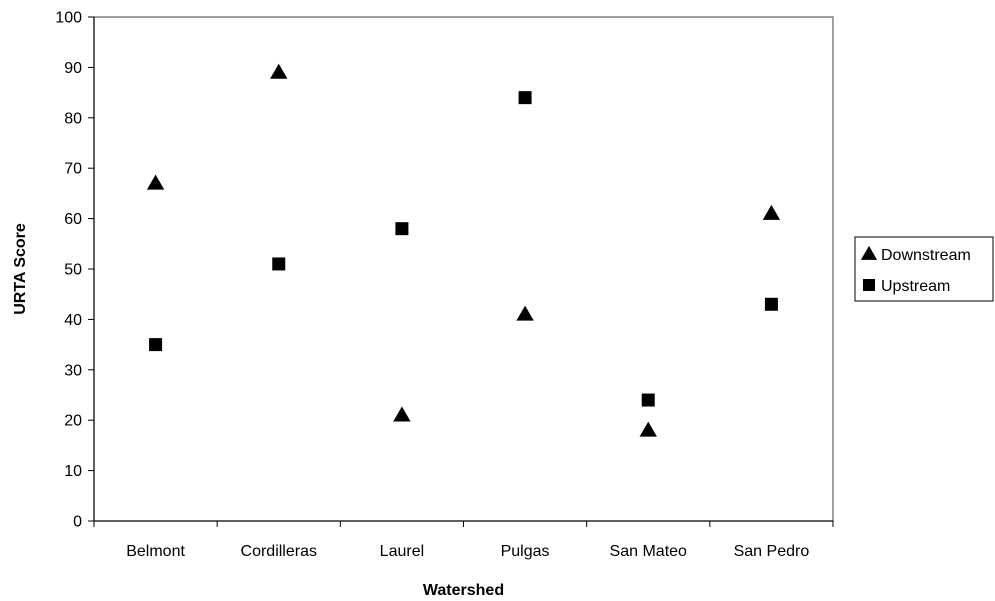 The height and width of the screenshot is (601, 995). What do you see at coordinates (915, 286) in the screenshot?
I see `legend-label-upstream: Upstream` at bounding box center [915, 286].